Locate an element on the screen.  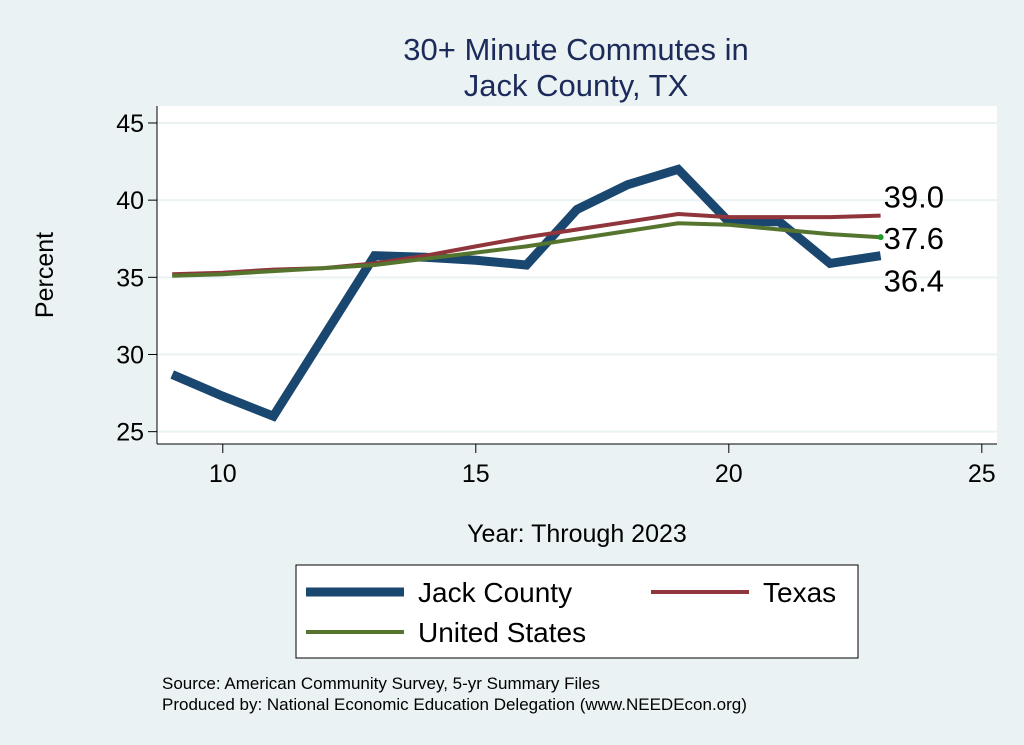
x-tick-label: 25 is located at coordinates (982, 474).